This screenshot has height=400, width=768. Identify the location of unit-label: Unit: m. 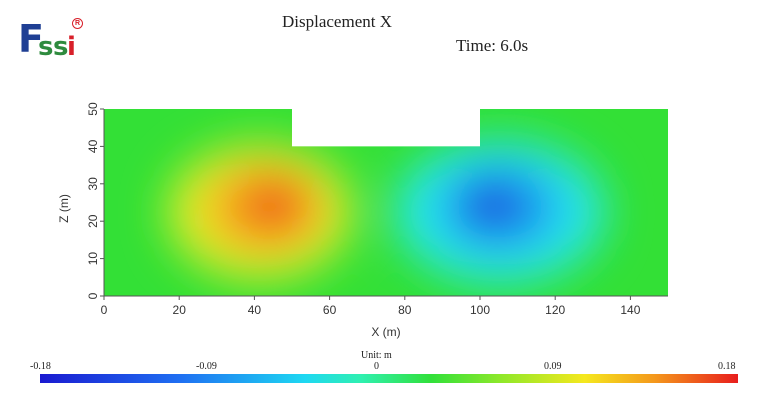
(376, 355).